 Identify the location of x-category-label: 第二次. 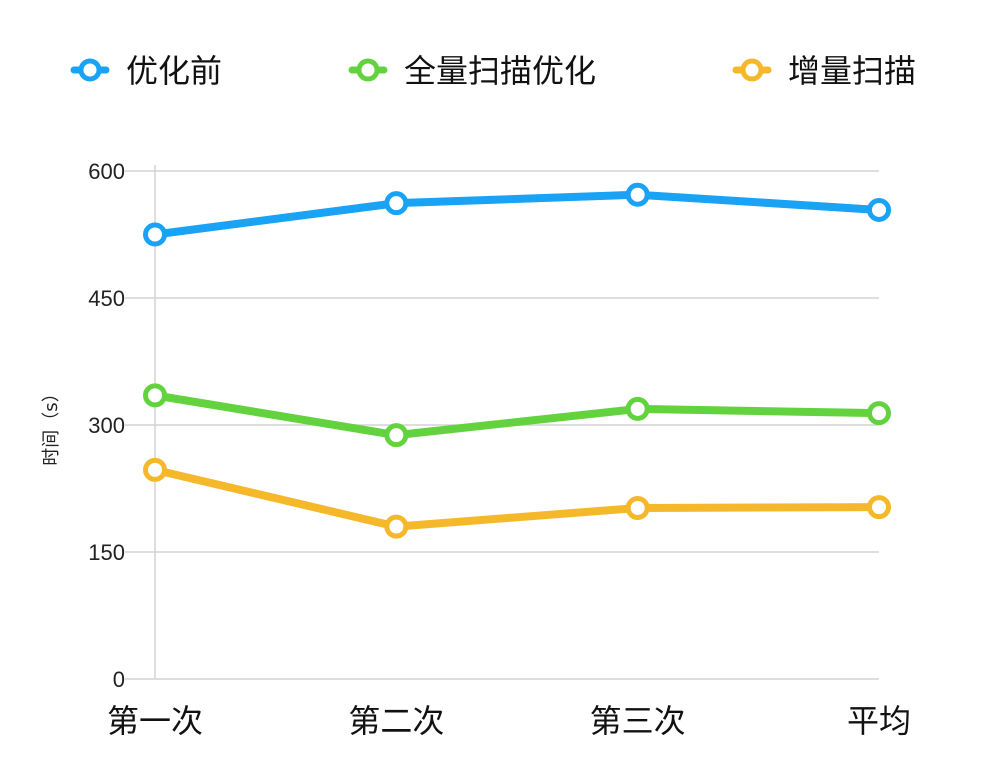
(396, 721).